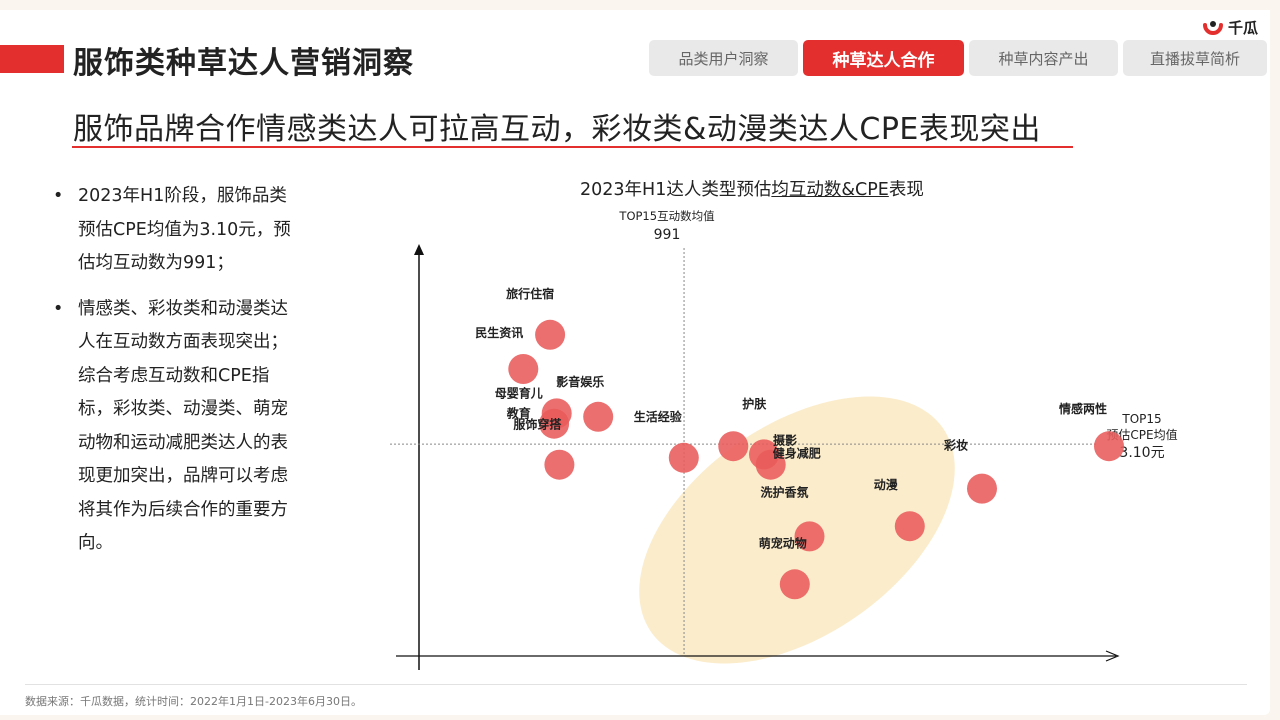  What do you see at coordinates (666, 216) in the screenshot?
I see `vline-label: TOP15互动数均值` at bounding box center [666, 216].